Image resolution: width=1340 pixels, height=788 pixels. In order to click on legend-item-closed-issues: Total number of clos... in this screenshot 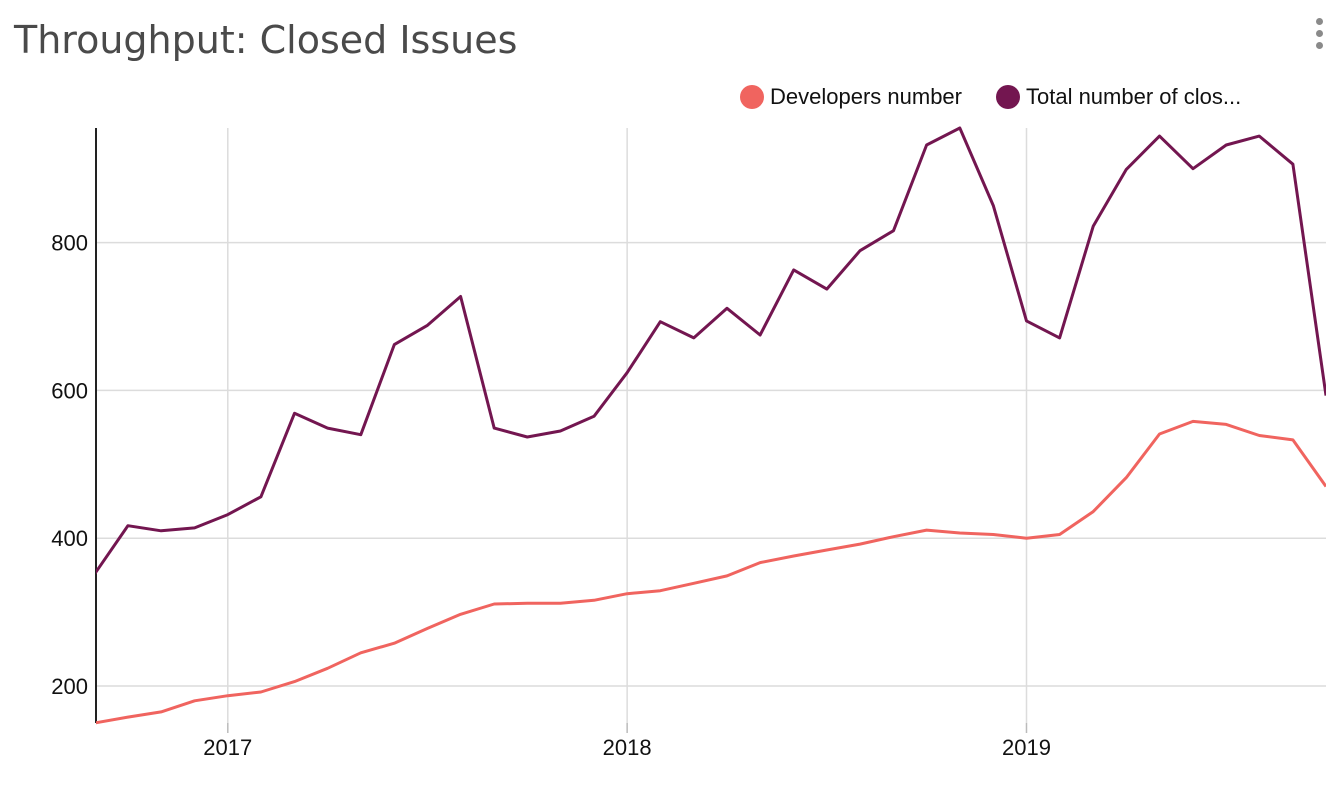, I will do `click(1118, 97)`.